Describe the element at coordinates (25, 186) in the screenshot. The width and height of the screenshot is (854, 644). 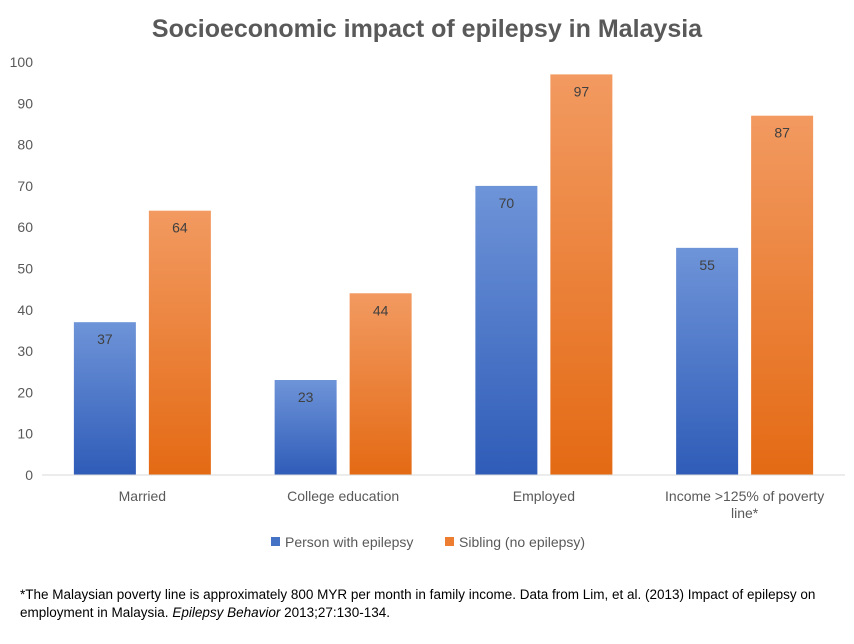
I see `y-tick-label: 70` at that location.